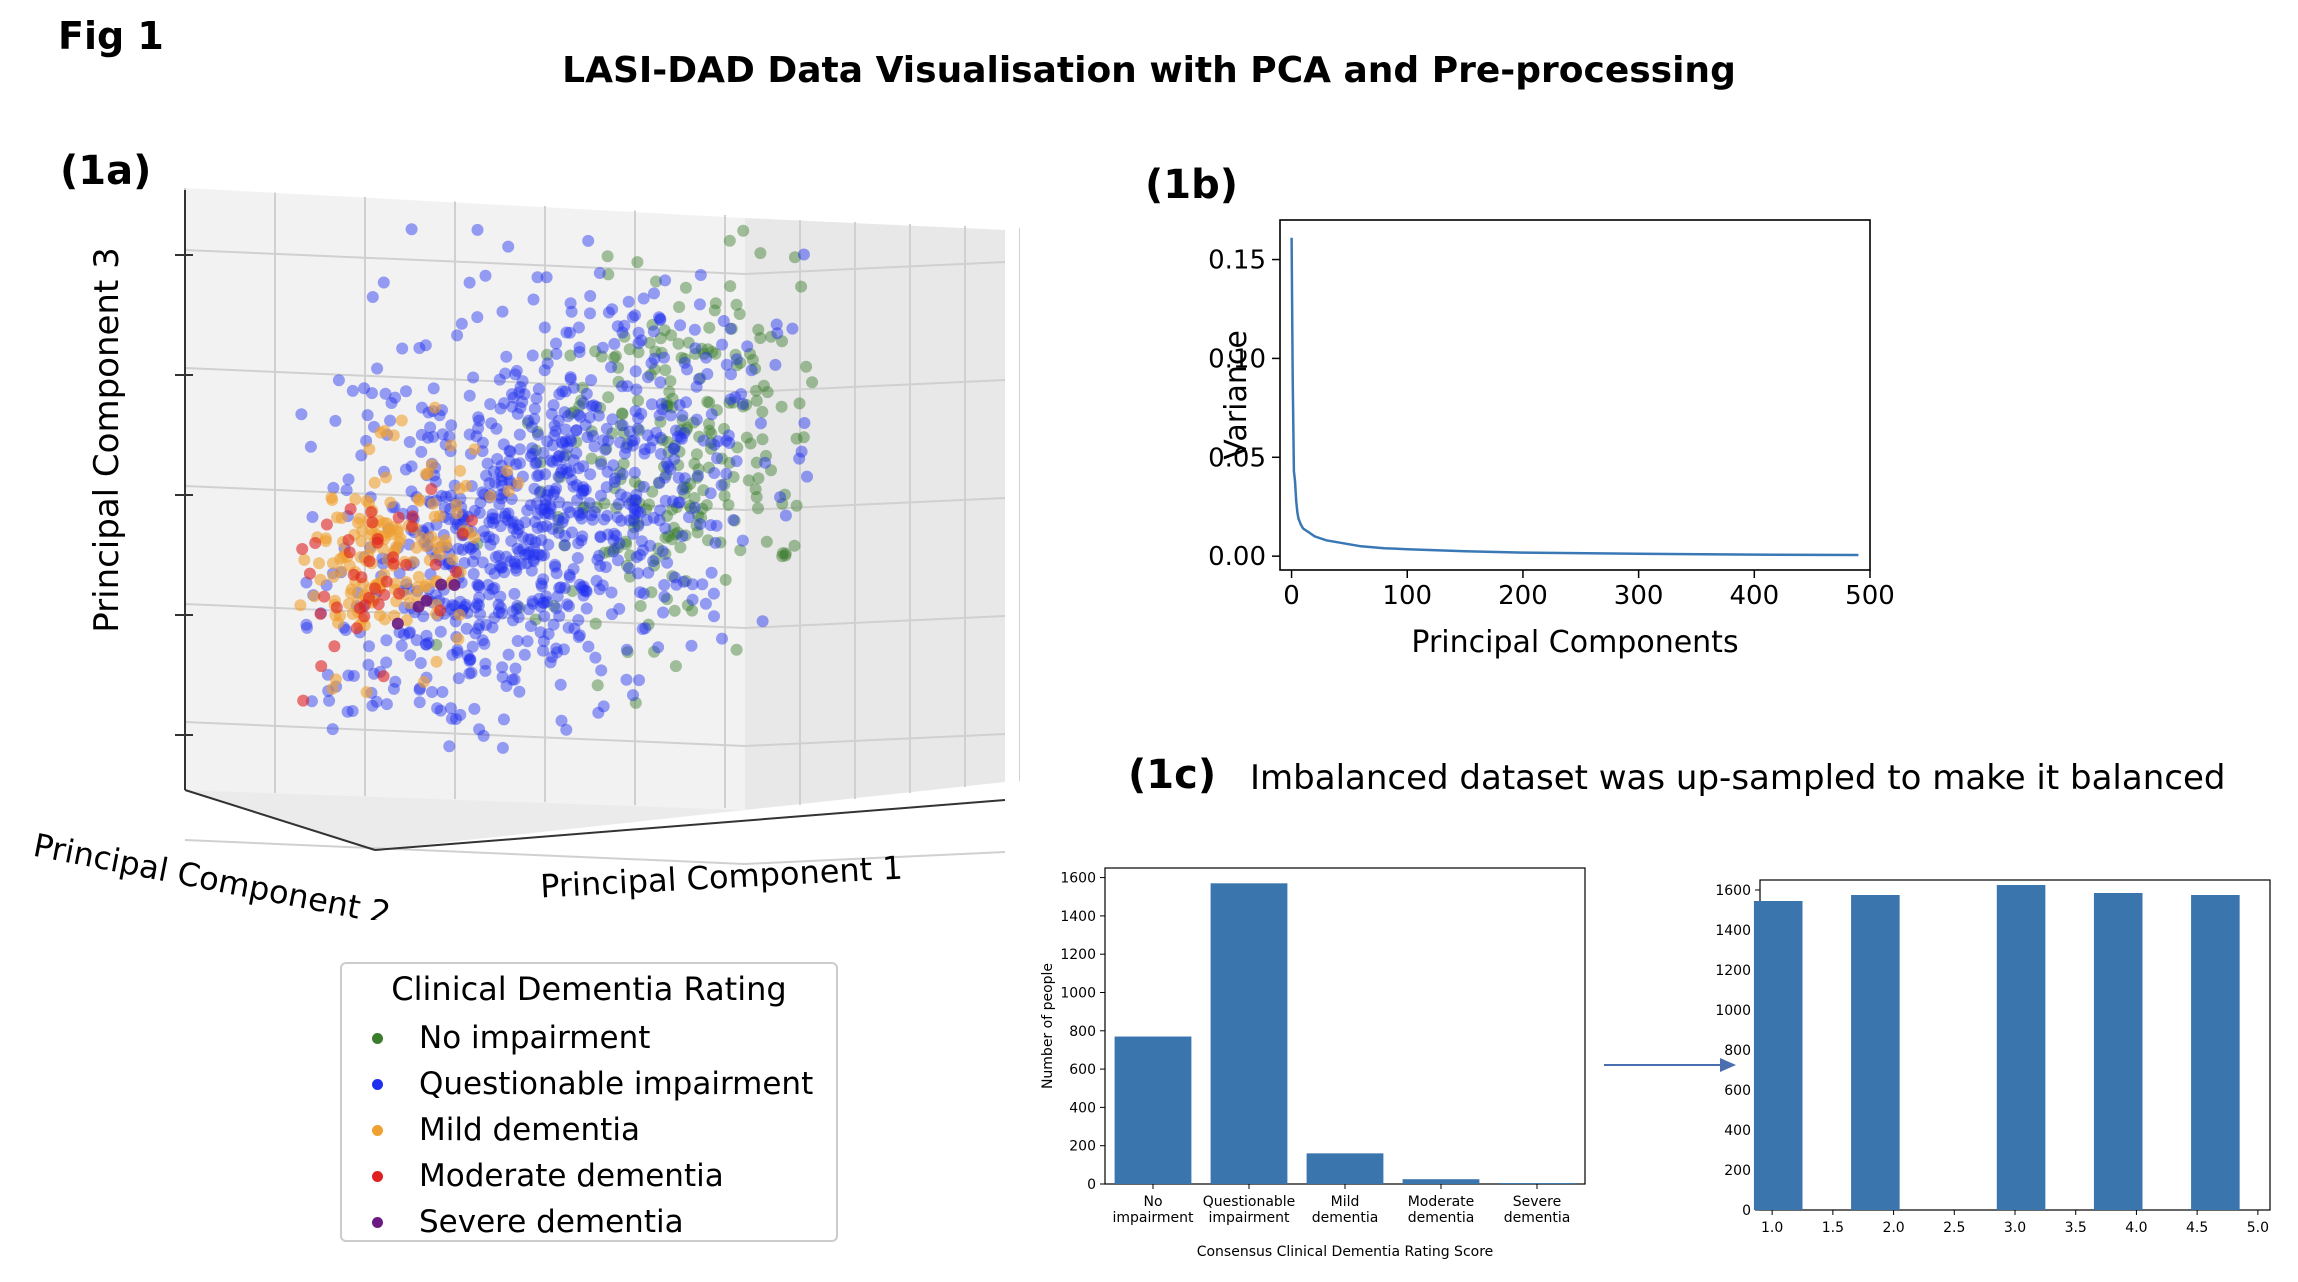  I want to click on x-tick-label: impairment, so click(1249, 1218).